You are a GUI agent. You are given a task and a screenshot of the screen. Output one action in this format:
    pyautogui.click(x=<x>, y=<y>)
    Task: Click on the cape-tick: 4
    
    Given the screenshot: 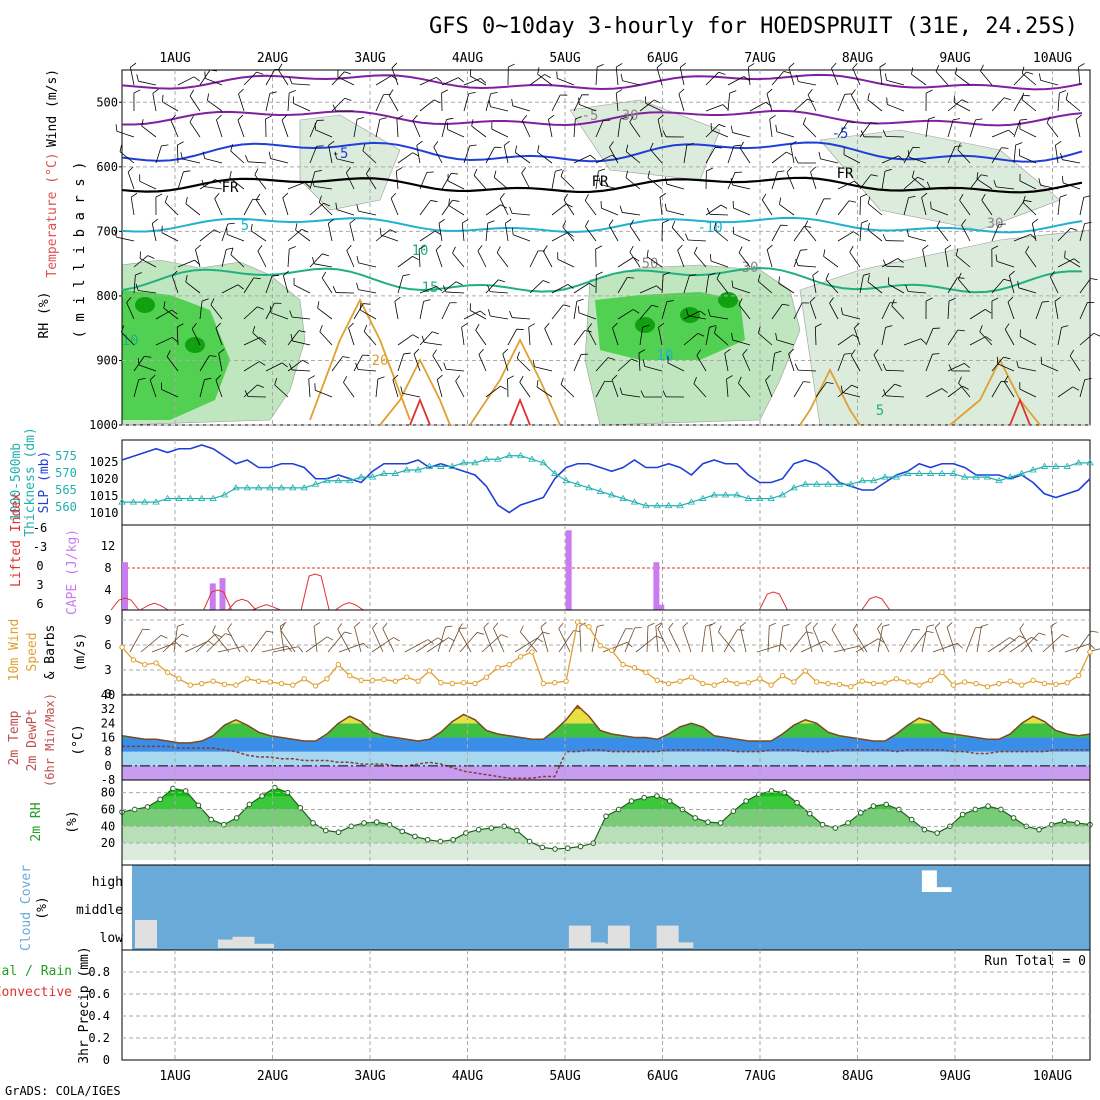 What is the action you would take?
    pyautogui.click(x=107, y=590)
    